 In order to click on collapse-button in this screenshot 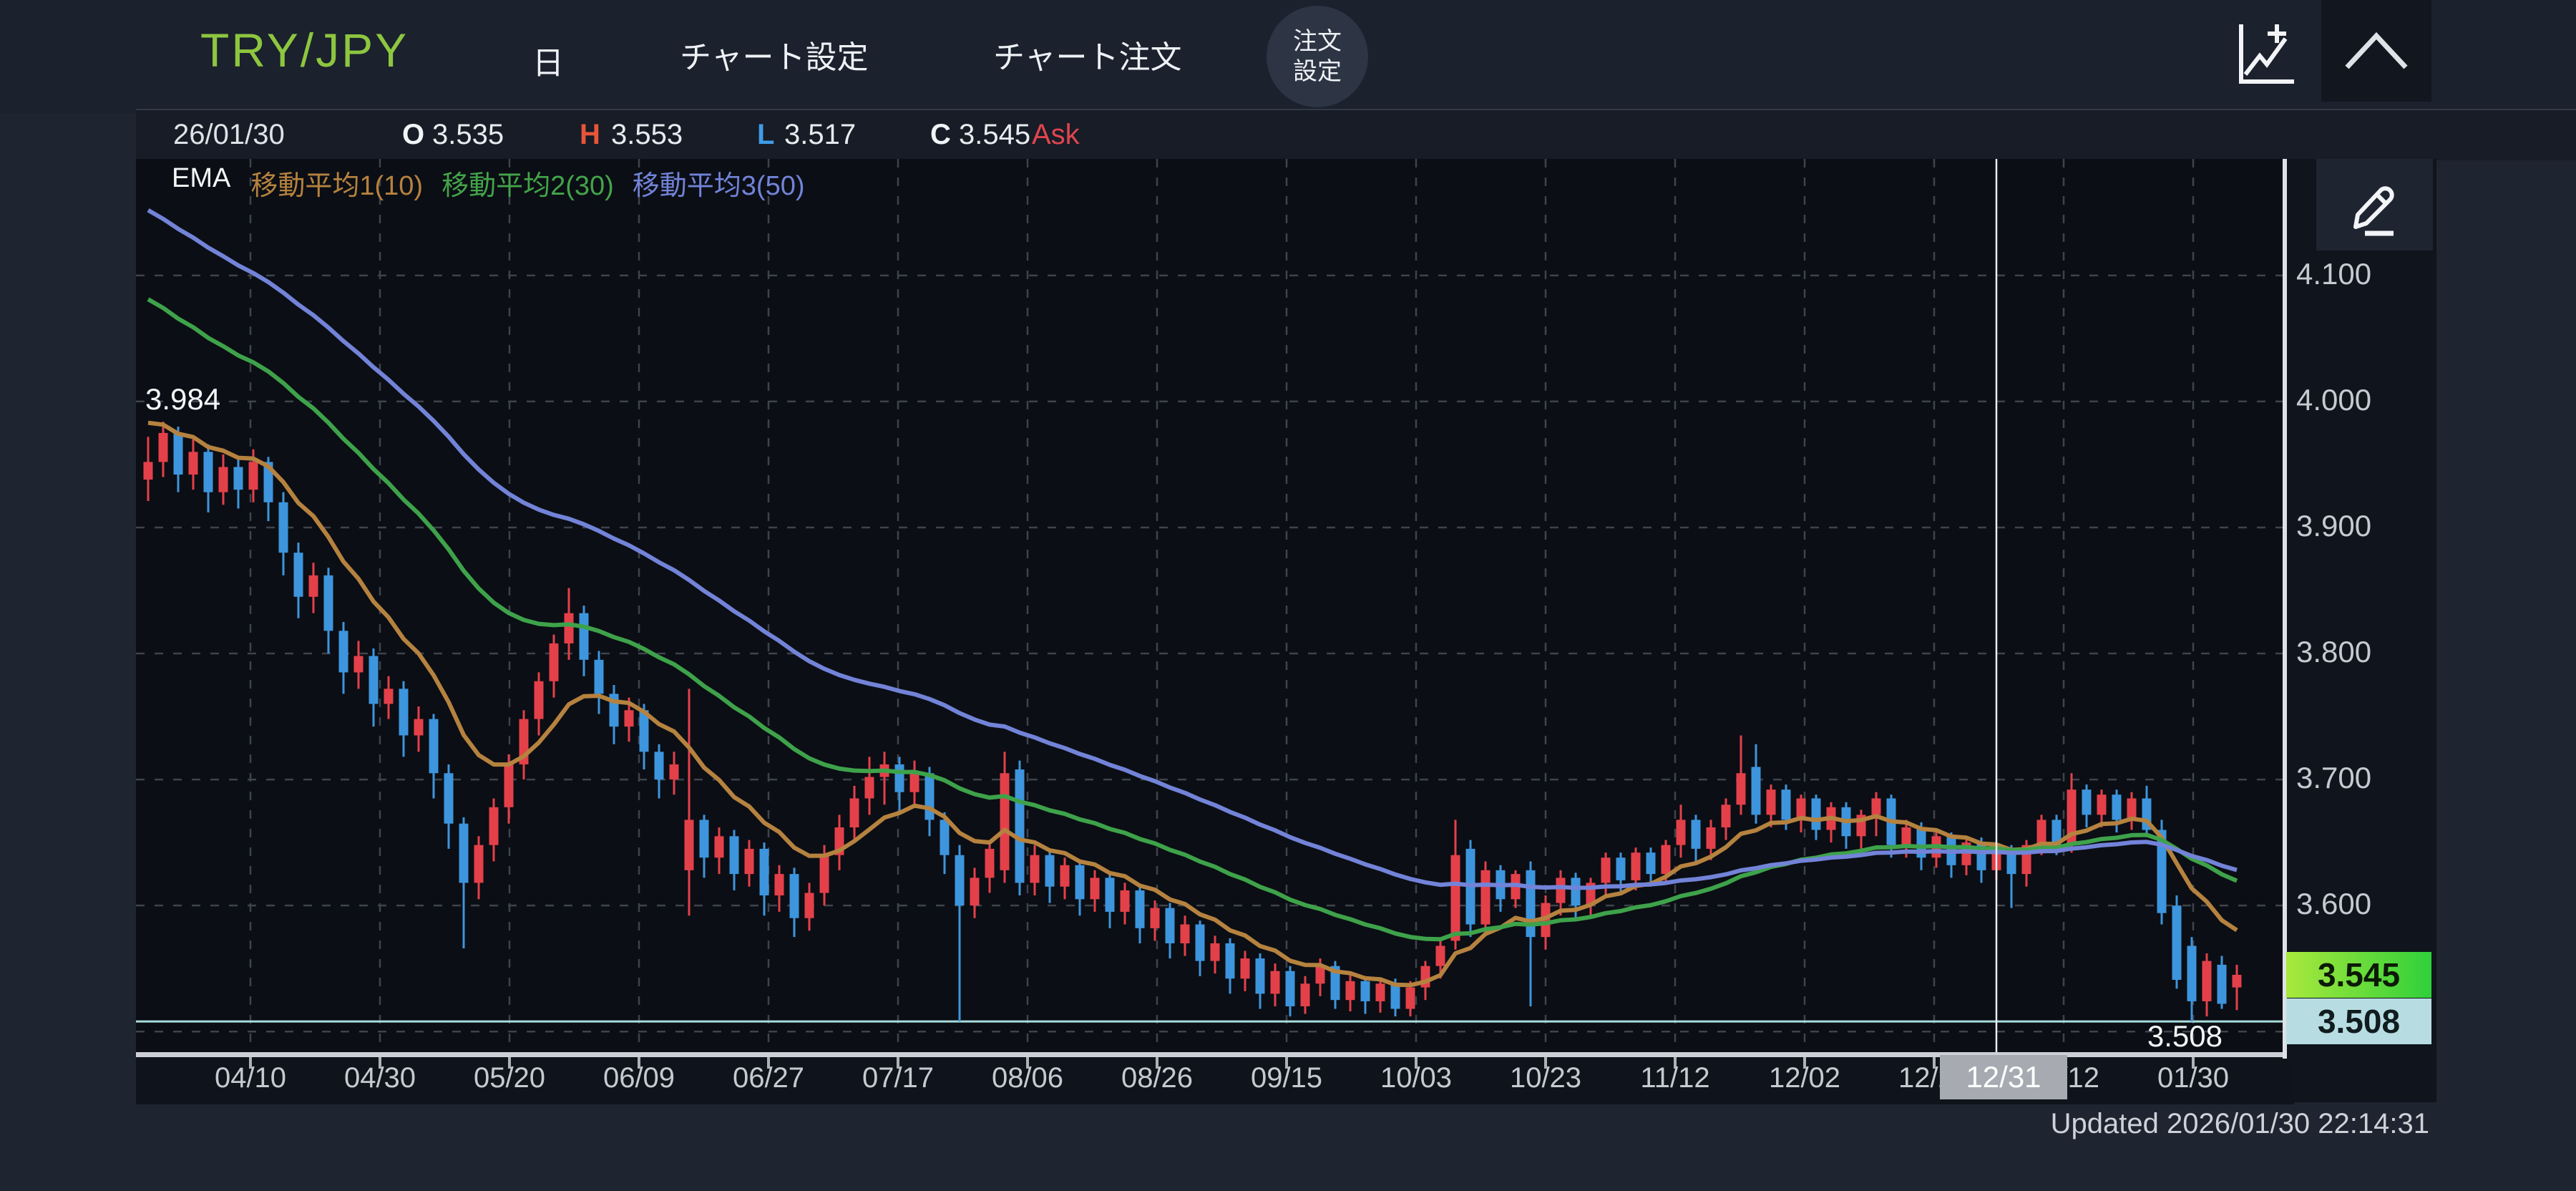, I will do `click(2376, 51)`.